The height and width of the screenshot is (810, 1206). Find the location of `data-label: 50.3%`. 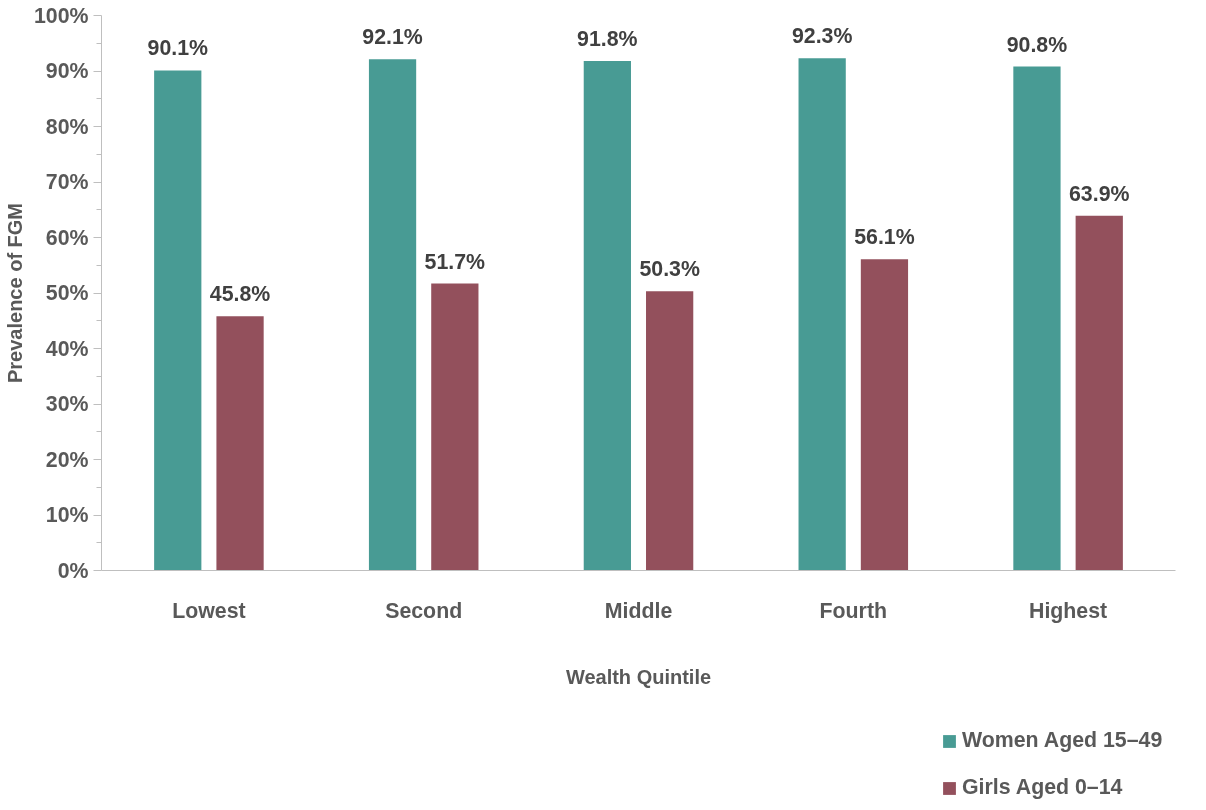

data-label: 50.3% is located at coordinates (669, 269).